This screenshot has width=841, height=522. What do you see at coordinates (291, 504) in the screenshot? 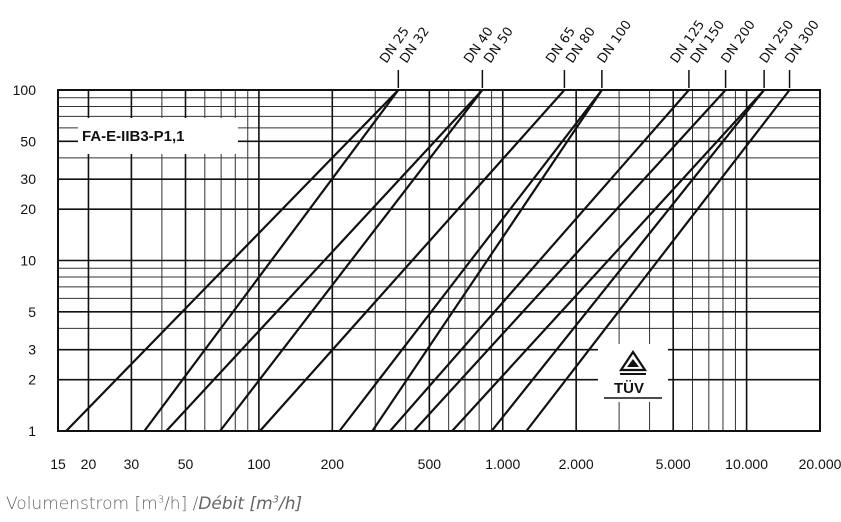
I see `xlabel-end: /h]` at bounding box center [291, 504].